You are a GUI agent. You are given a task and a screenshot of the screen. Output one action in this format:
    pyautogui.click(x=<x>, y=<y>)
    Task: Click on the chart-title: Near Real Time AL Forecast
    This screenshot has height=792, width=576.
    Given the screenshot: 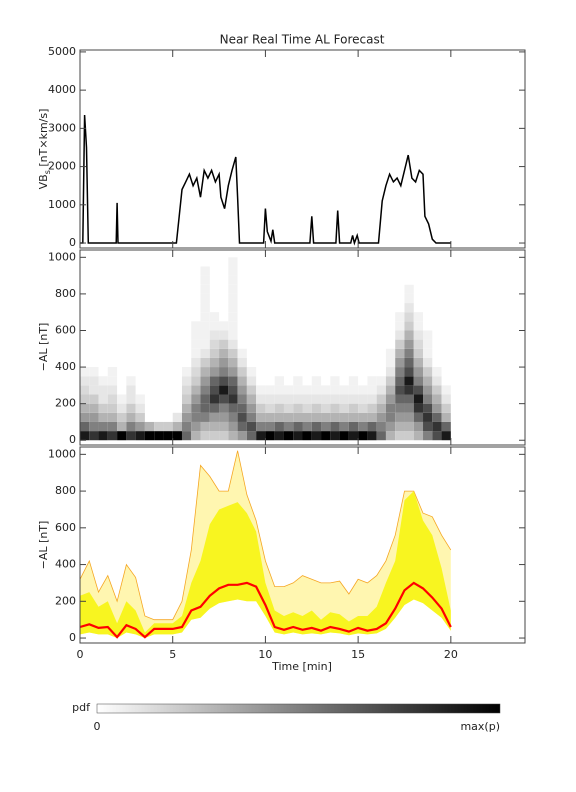 What is the action you would take?
    pyautogui.click(x=302, y=40)
    